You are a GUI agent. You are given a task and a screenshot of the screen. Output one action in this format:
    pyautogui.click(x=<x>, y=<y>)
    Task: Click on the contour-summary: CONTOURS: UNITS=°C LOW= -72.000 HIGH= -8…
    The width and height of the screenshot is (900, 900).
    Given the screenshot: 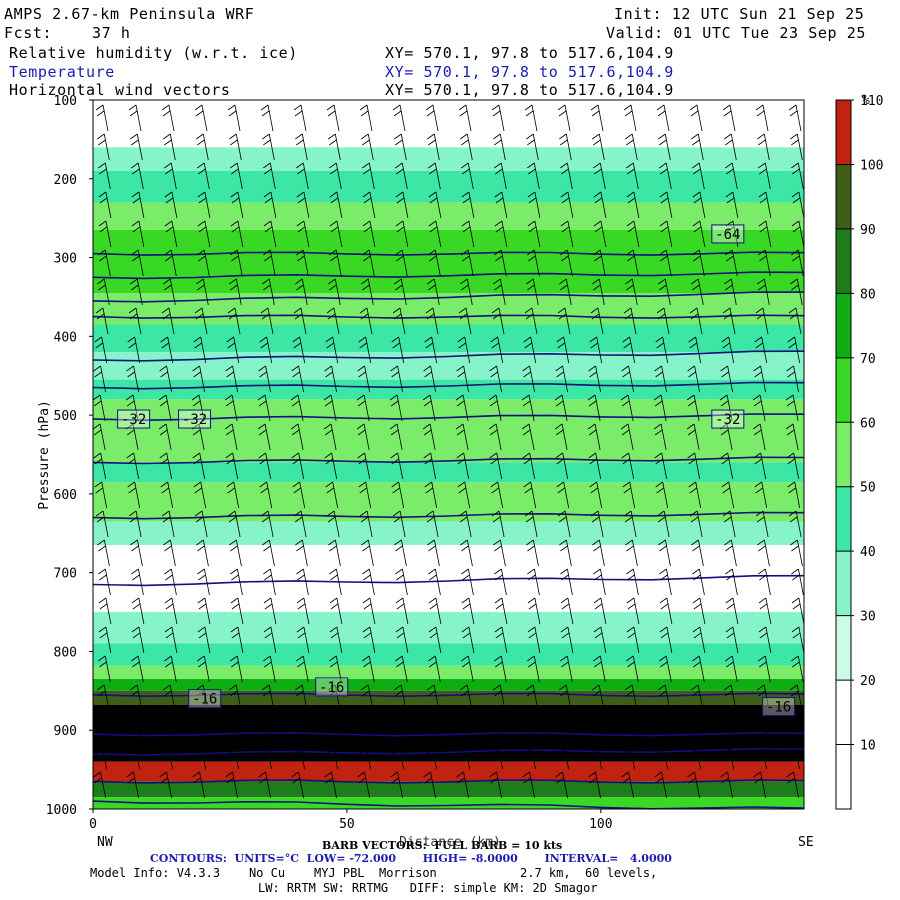 What is the action you would take?
    pyautogui.click(x=411, y=858)
    